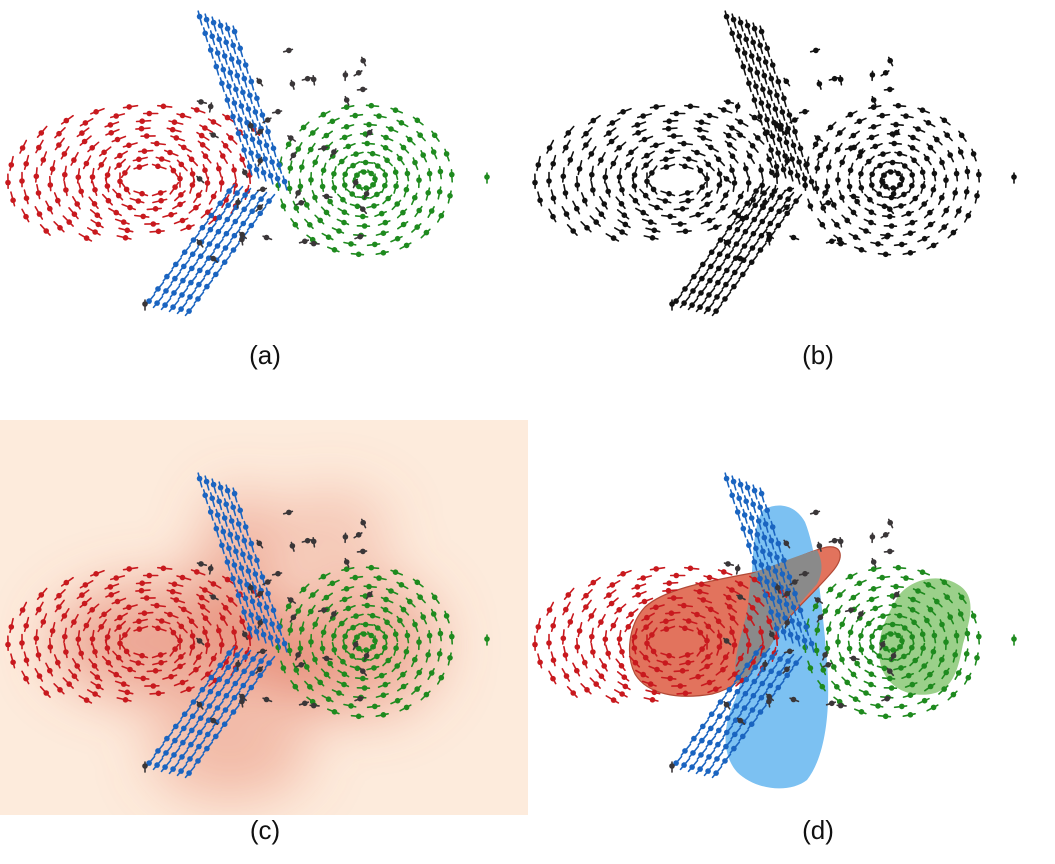  Describe the element at coordinates (330, 530) in the screenshot. I see `density-blob` at that location.